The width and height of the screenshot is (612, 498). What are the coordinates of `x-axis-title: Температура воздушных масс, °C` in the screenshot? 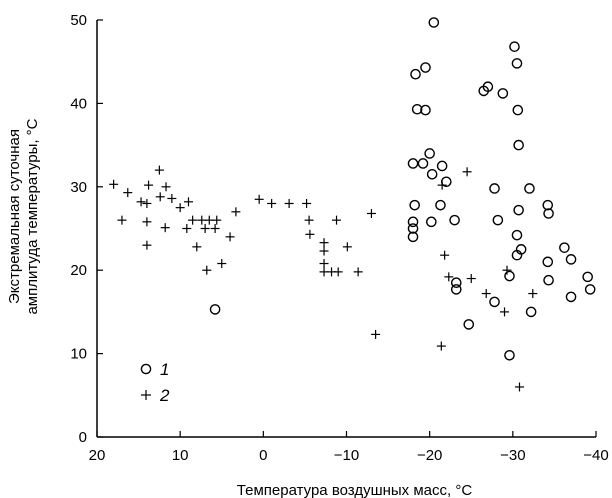 It's located at (355, 490).